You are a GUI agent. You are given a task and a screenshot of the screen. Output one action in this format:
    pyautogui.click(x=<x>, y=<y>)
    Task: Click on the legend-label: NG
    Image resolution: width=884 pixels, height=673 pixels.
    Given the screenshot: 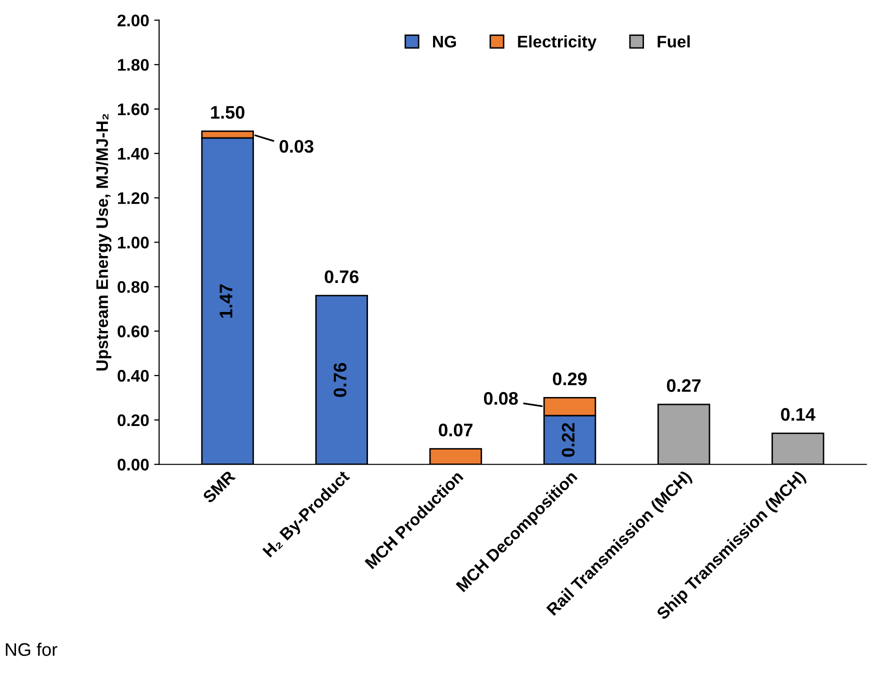 What is the action you would take?
    pyautogui.click(x=444, y=42)
    